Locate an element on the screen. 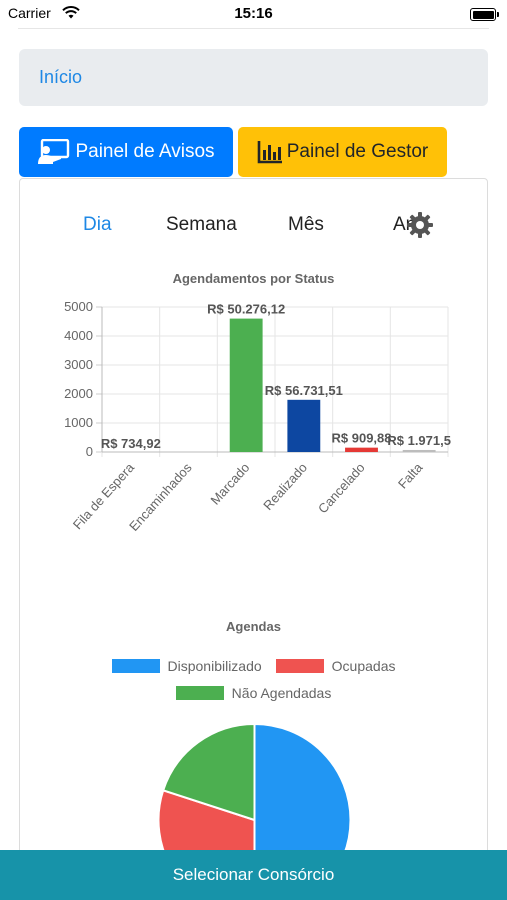 The image size is (507, 900). selecionar-consorcio-button: Selecionar Consórcio is located at coordinates (253, 875).